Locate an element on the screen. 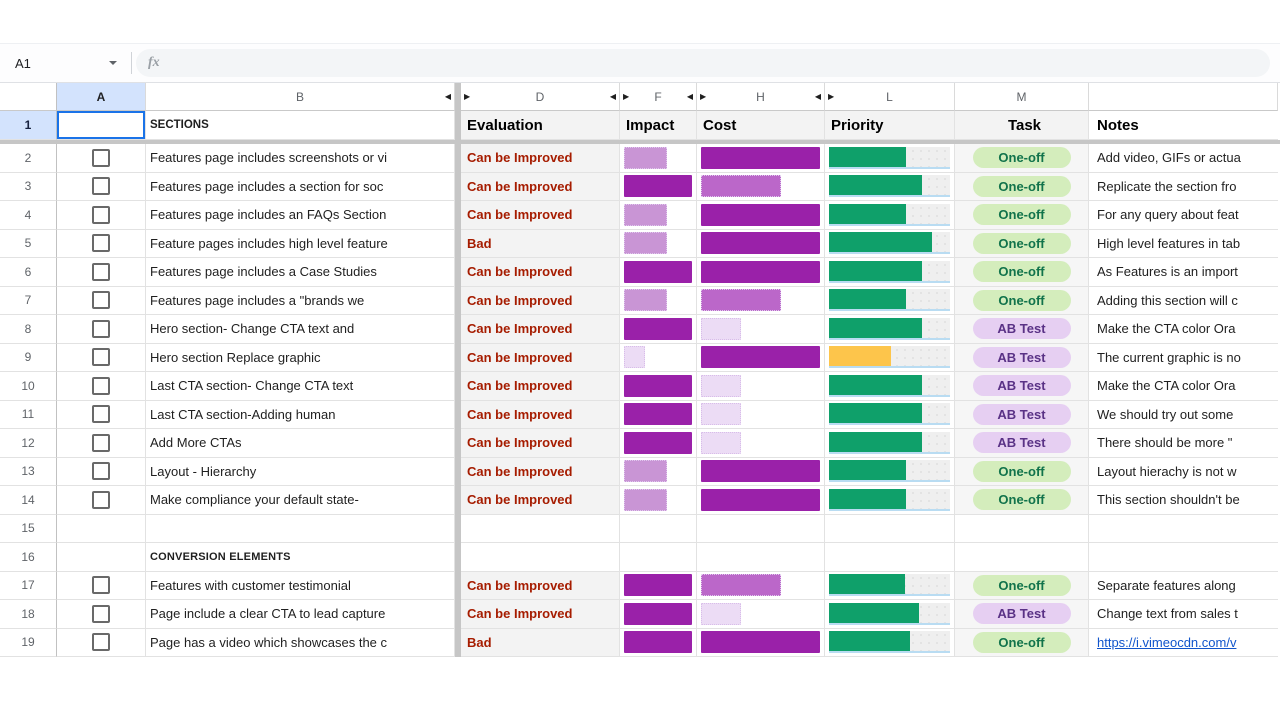 Image resolution: width=1280 pixels, height=720 pixels. notes-cell: https://i.vimeocdn.com/v is located at coordinates (1183, 642).